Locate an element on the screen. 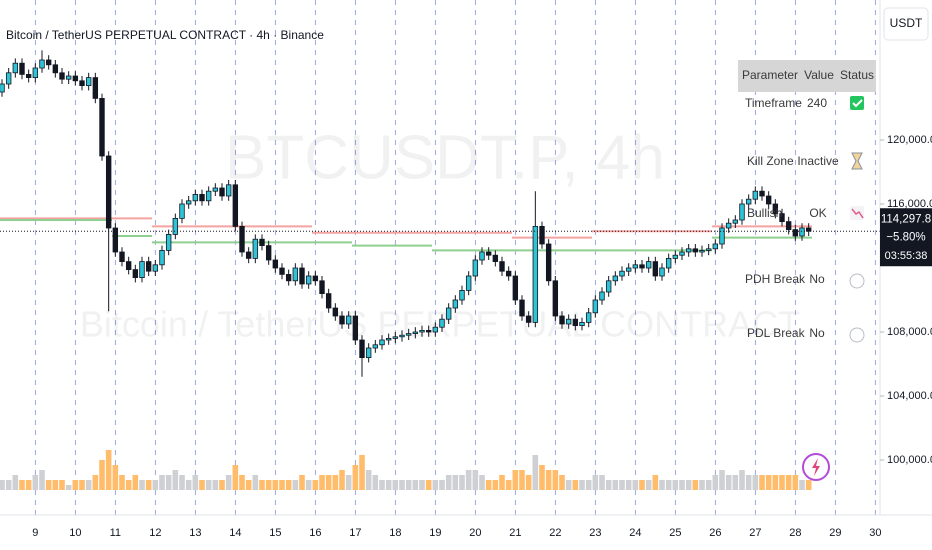 This screenshot has height=550, width=932. x-tick-label: 11 is located at coordinates (115, 533).